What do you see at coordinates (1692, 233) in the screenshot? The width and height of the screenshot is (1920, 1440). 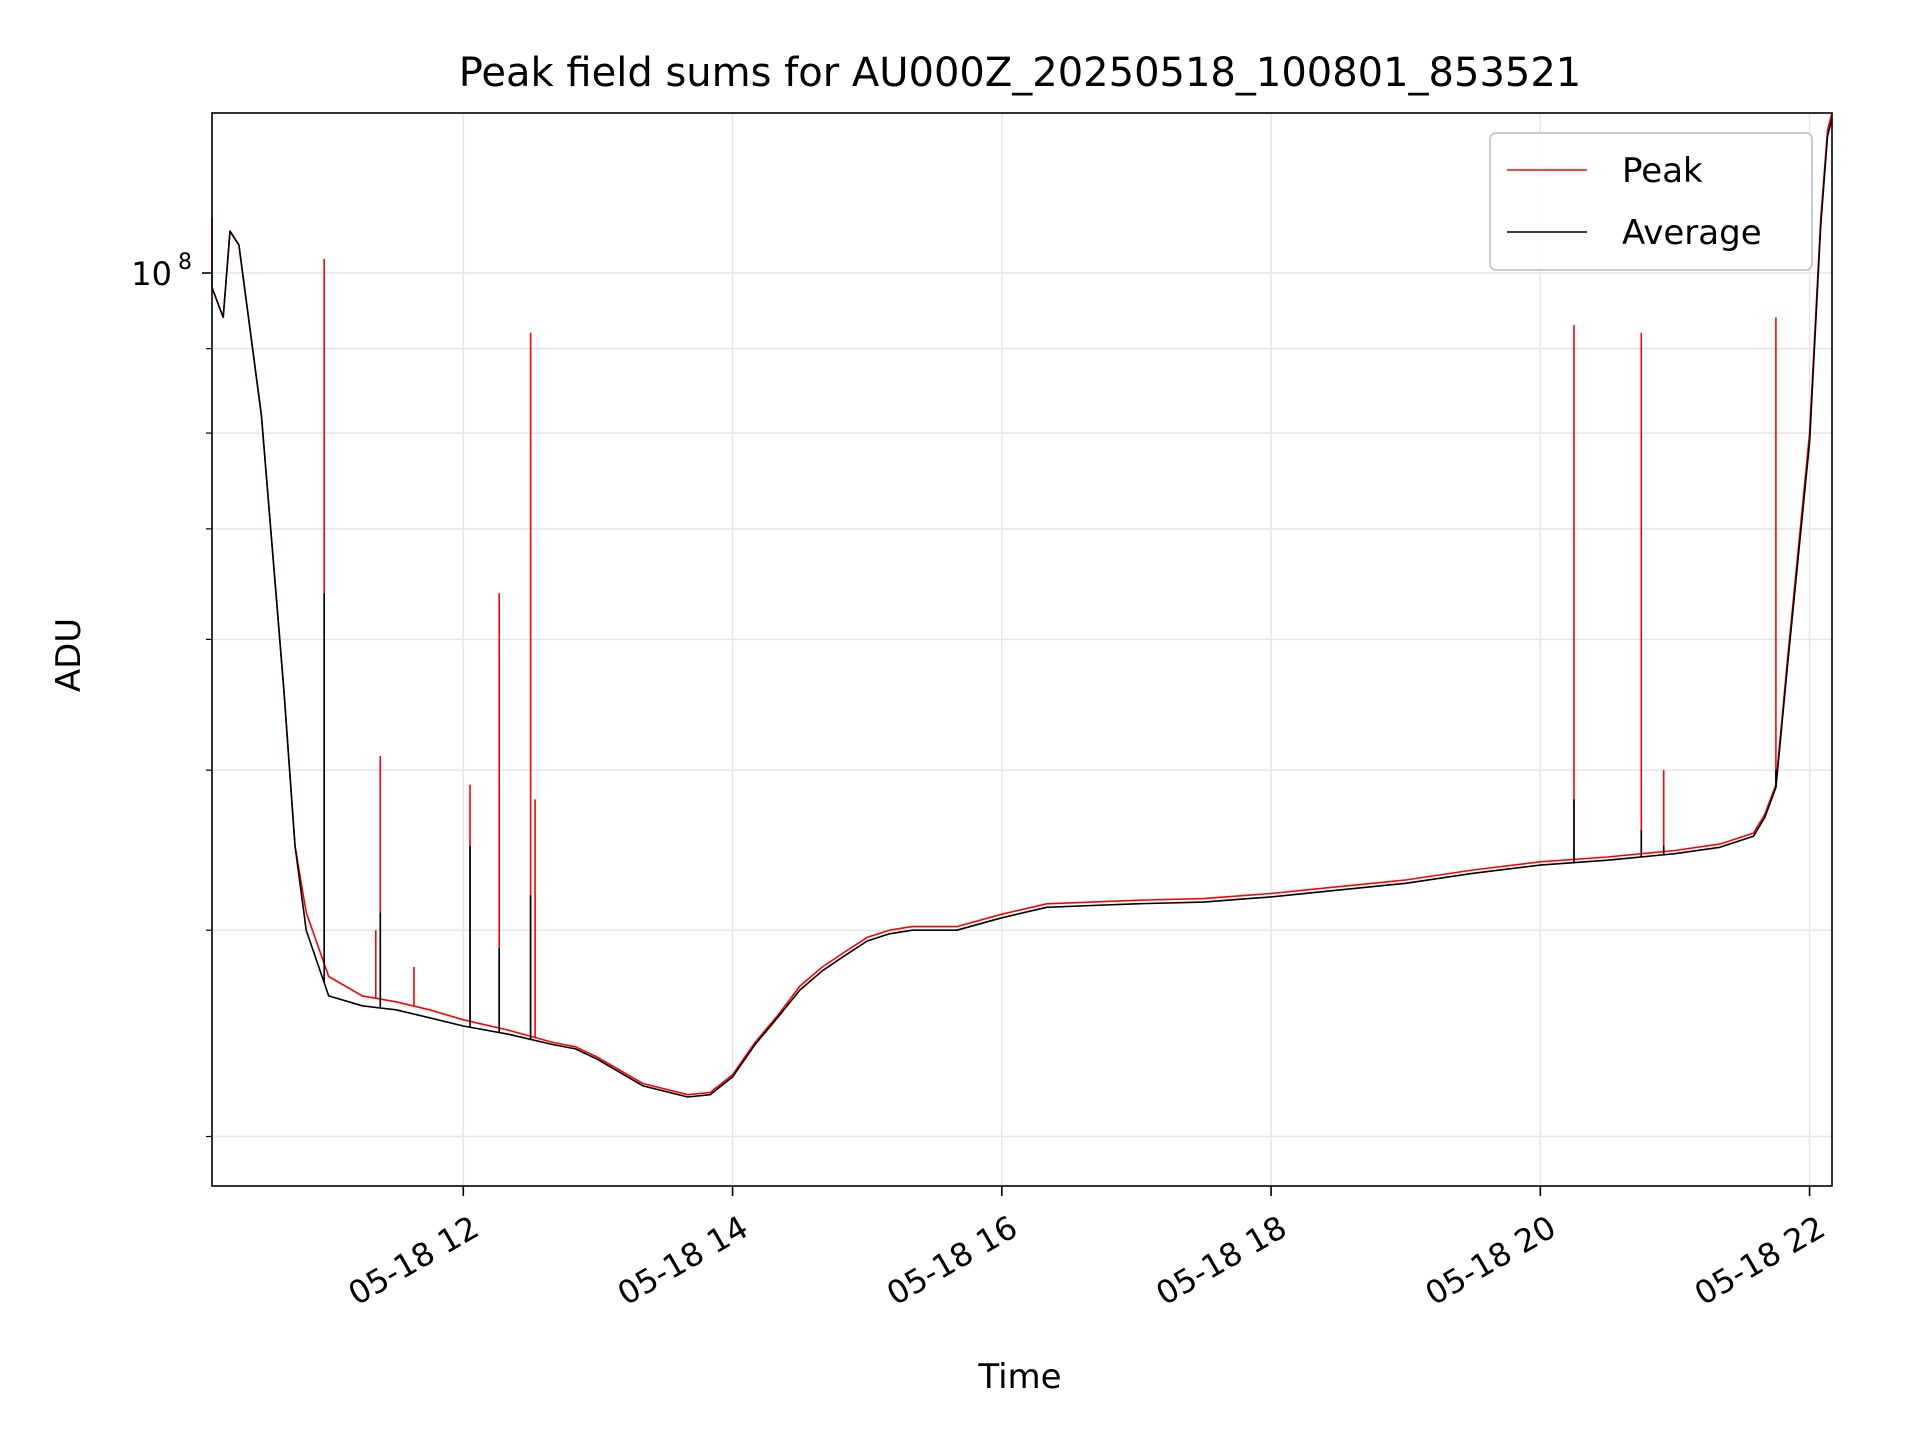 I see `legend-average-label: Average` at bounding box center [1692, 233].